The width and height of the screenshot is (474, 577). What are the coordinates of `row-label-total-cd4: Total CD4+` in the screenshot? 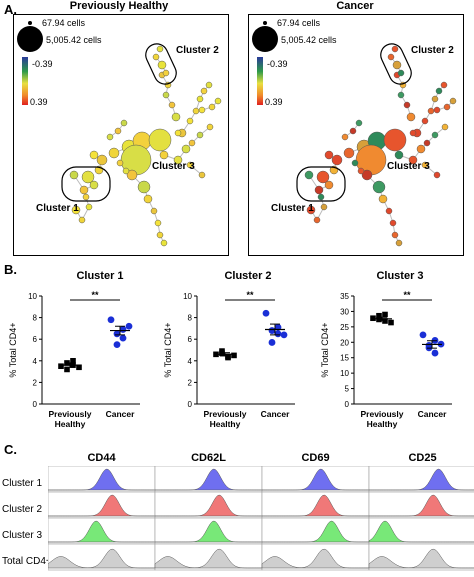 It's located at (27, 561).